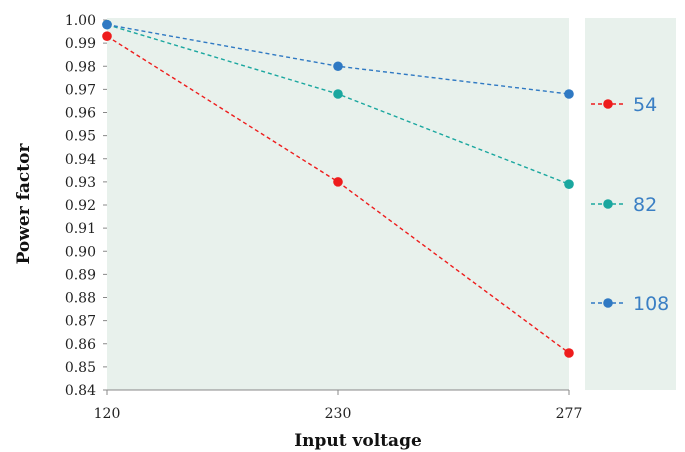 The image size is (685, 452). Describe the element at coordinates (24, 204) in the screenshot. I see `y-axis-title: Power factor` at that location.